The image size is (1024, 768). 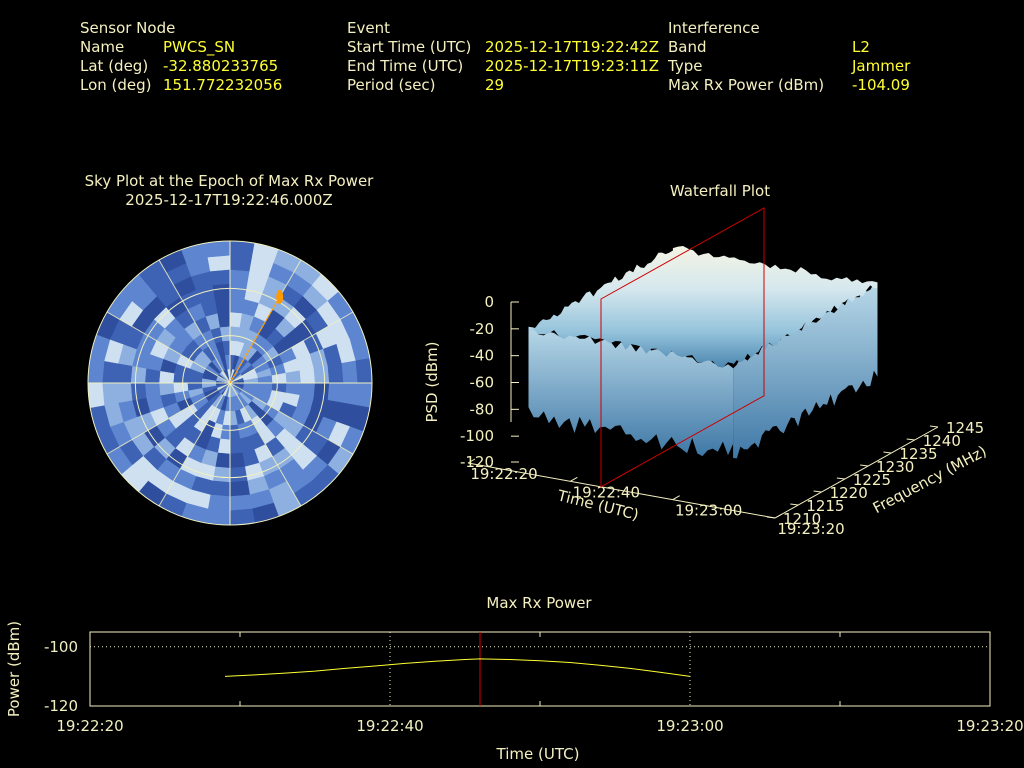 What do you see at coordinates (89, 726) in the screenshot?
I see `max-rx-time-tick-label: 19:22:20` at bounding box center [89, 726].